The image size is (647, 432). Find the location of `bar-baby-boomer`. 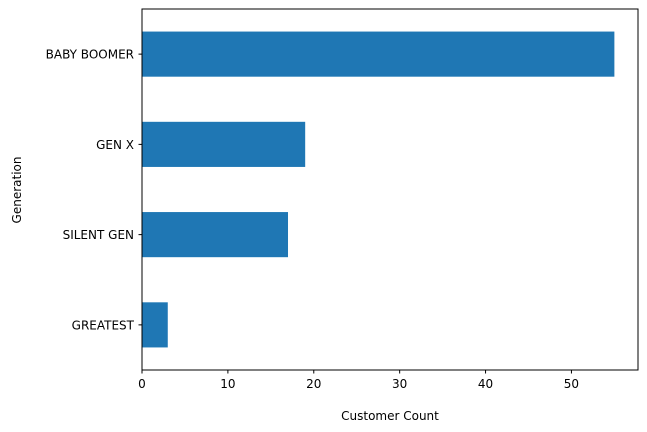

bar-baby-boomer is located at coordinates (378, 54).